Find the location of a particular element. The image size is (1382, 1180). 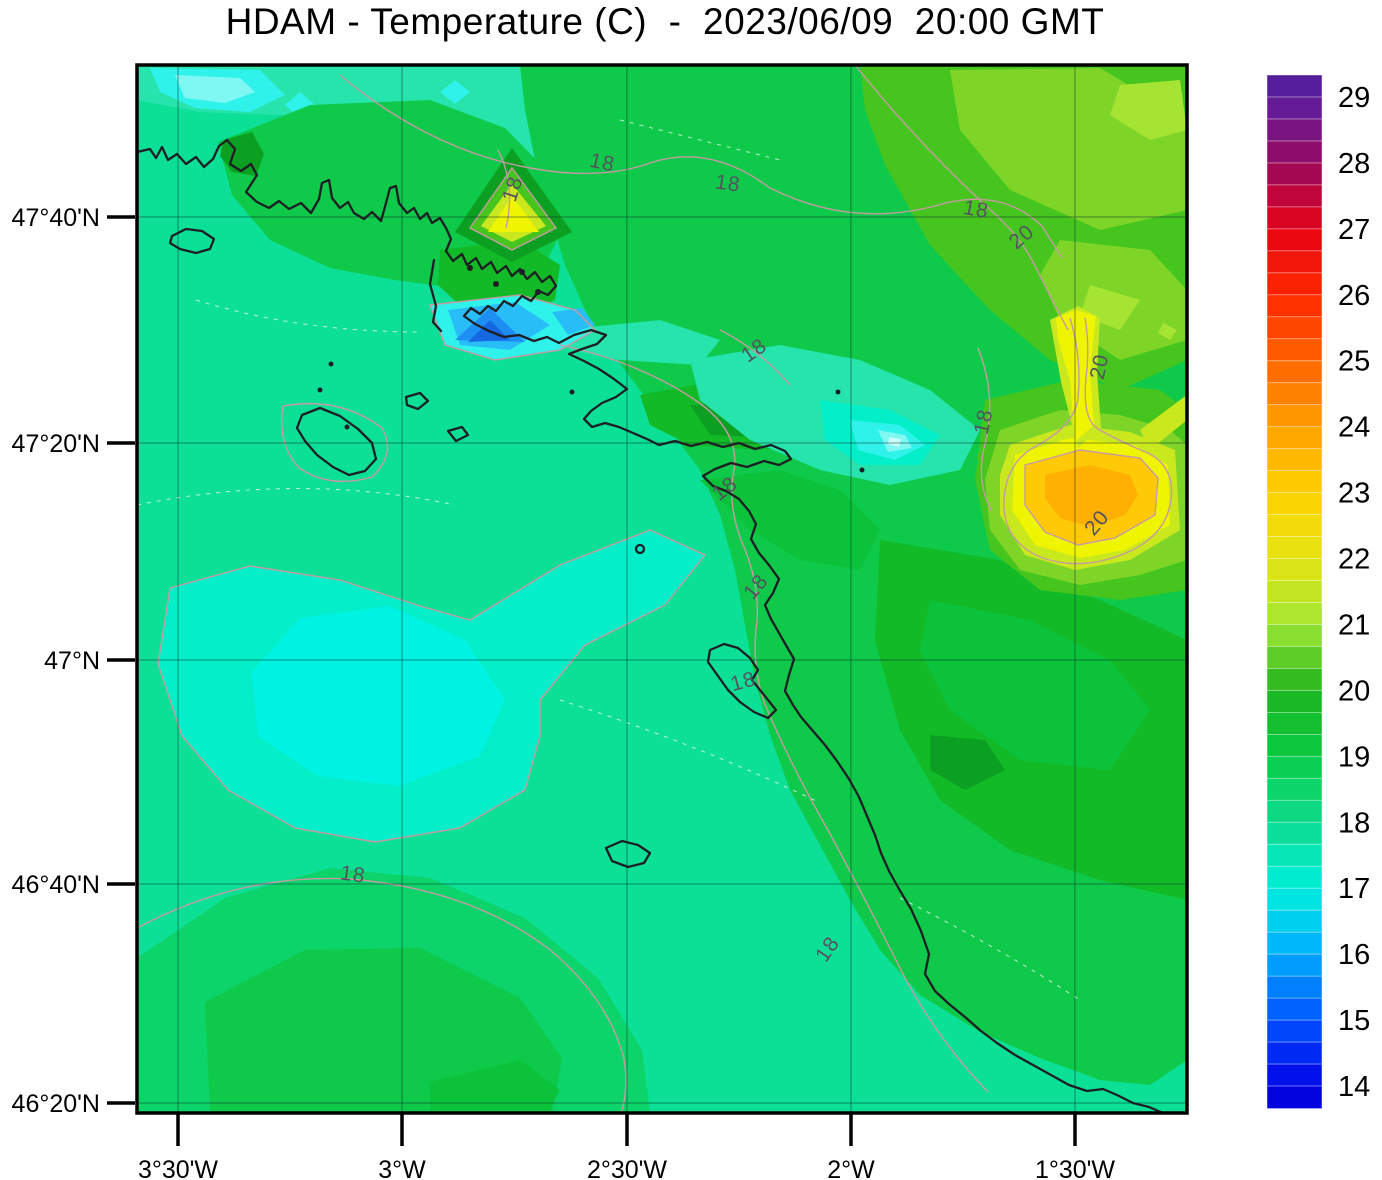

island-noirmoutier is located at coordinates (742, 681).